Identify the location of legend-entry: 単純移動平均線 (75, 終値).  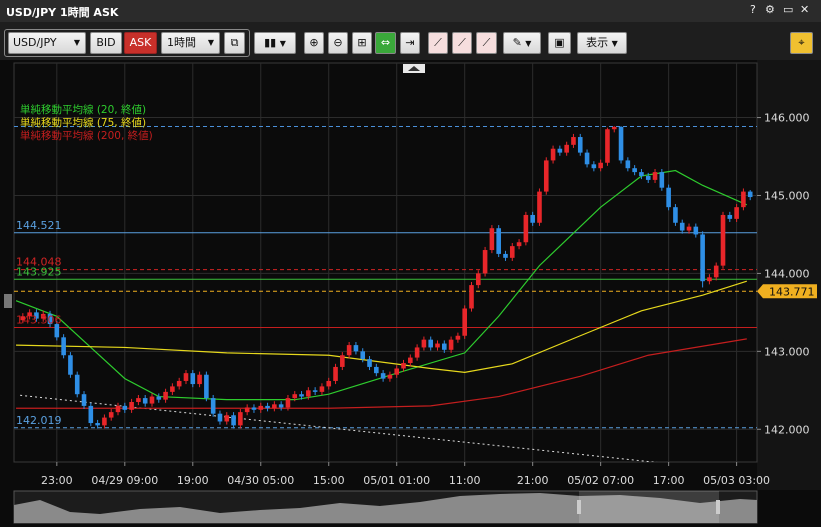
(83, 122).